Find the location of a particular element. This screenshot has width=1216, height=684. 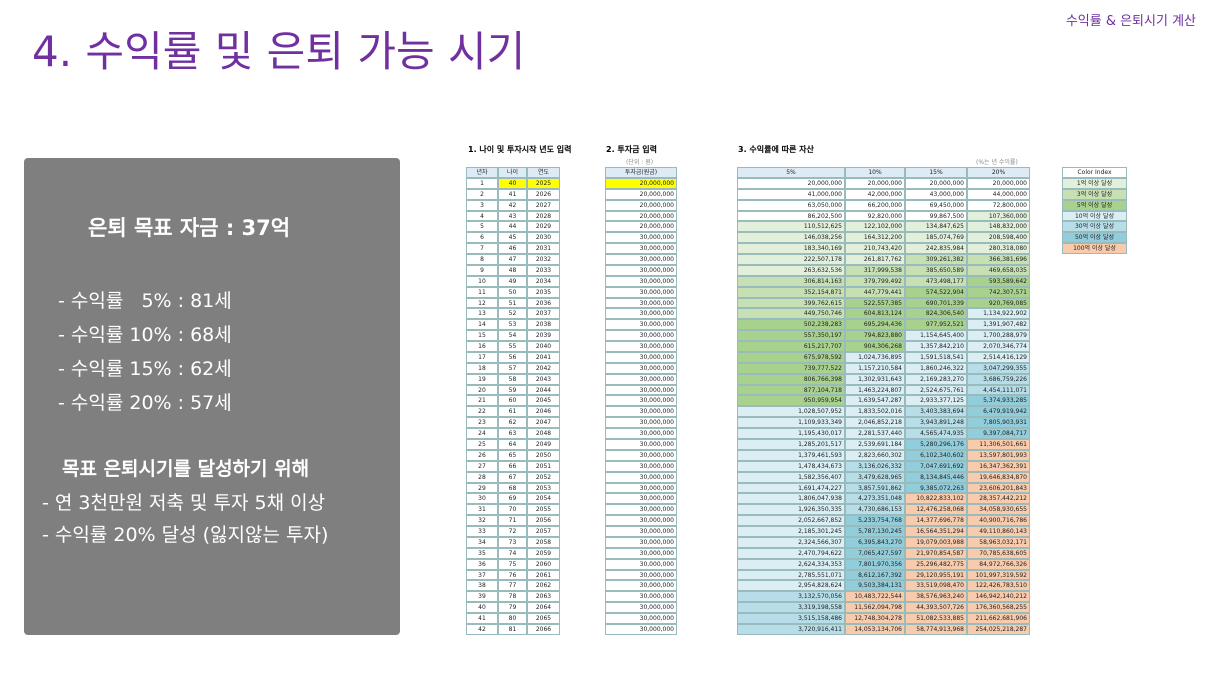

table-cell: 3,479,628,965 is located at coordinates (875, 477).